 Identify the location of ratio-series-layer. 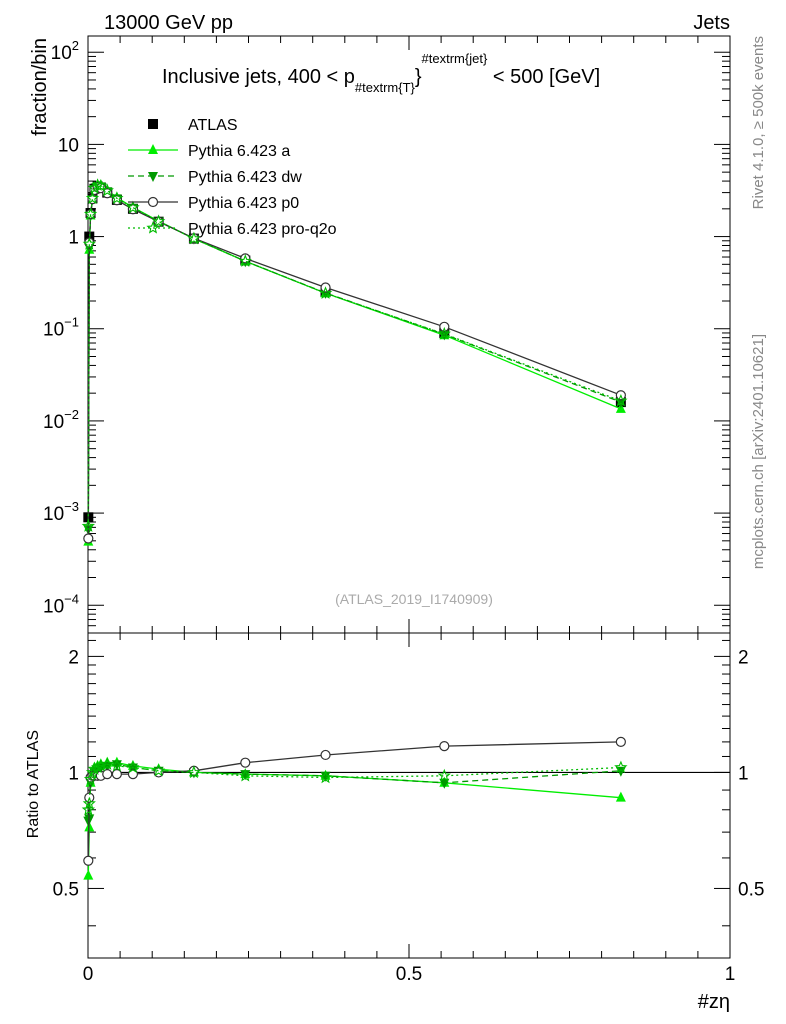
(405, 808).